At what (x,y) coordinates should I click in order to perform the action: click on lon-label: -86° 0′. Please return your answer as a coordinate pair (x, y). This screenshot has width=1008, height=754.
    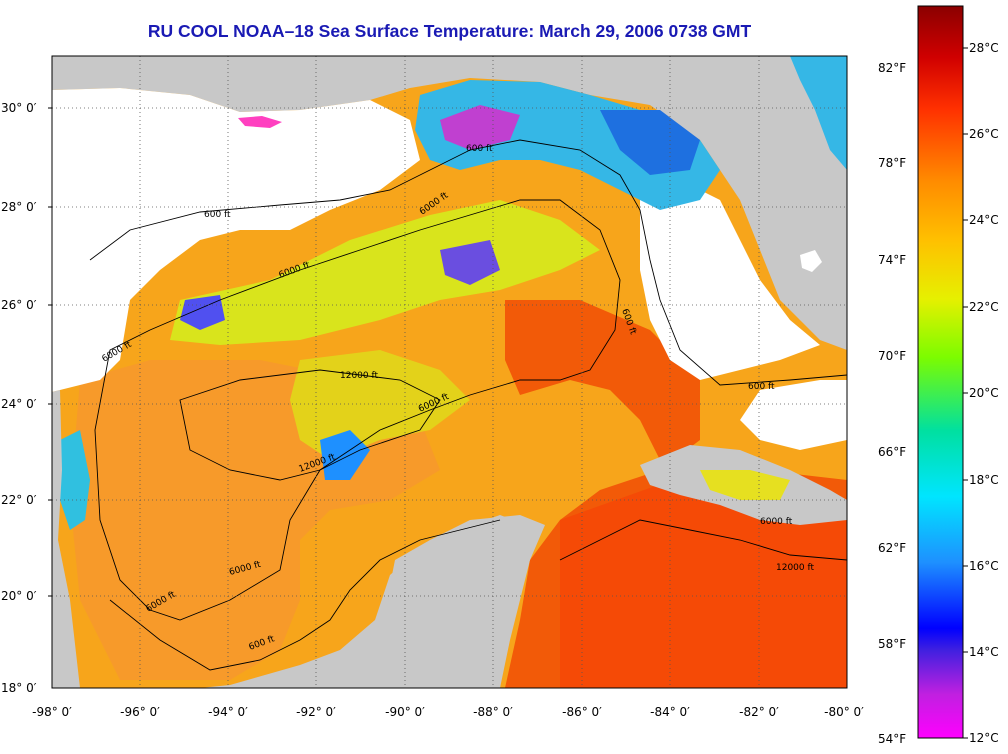
    Looking at the image, I should click on (582, 712).